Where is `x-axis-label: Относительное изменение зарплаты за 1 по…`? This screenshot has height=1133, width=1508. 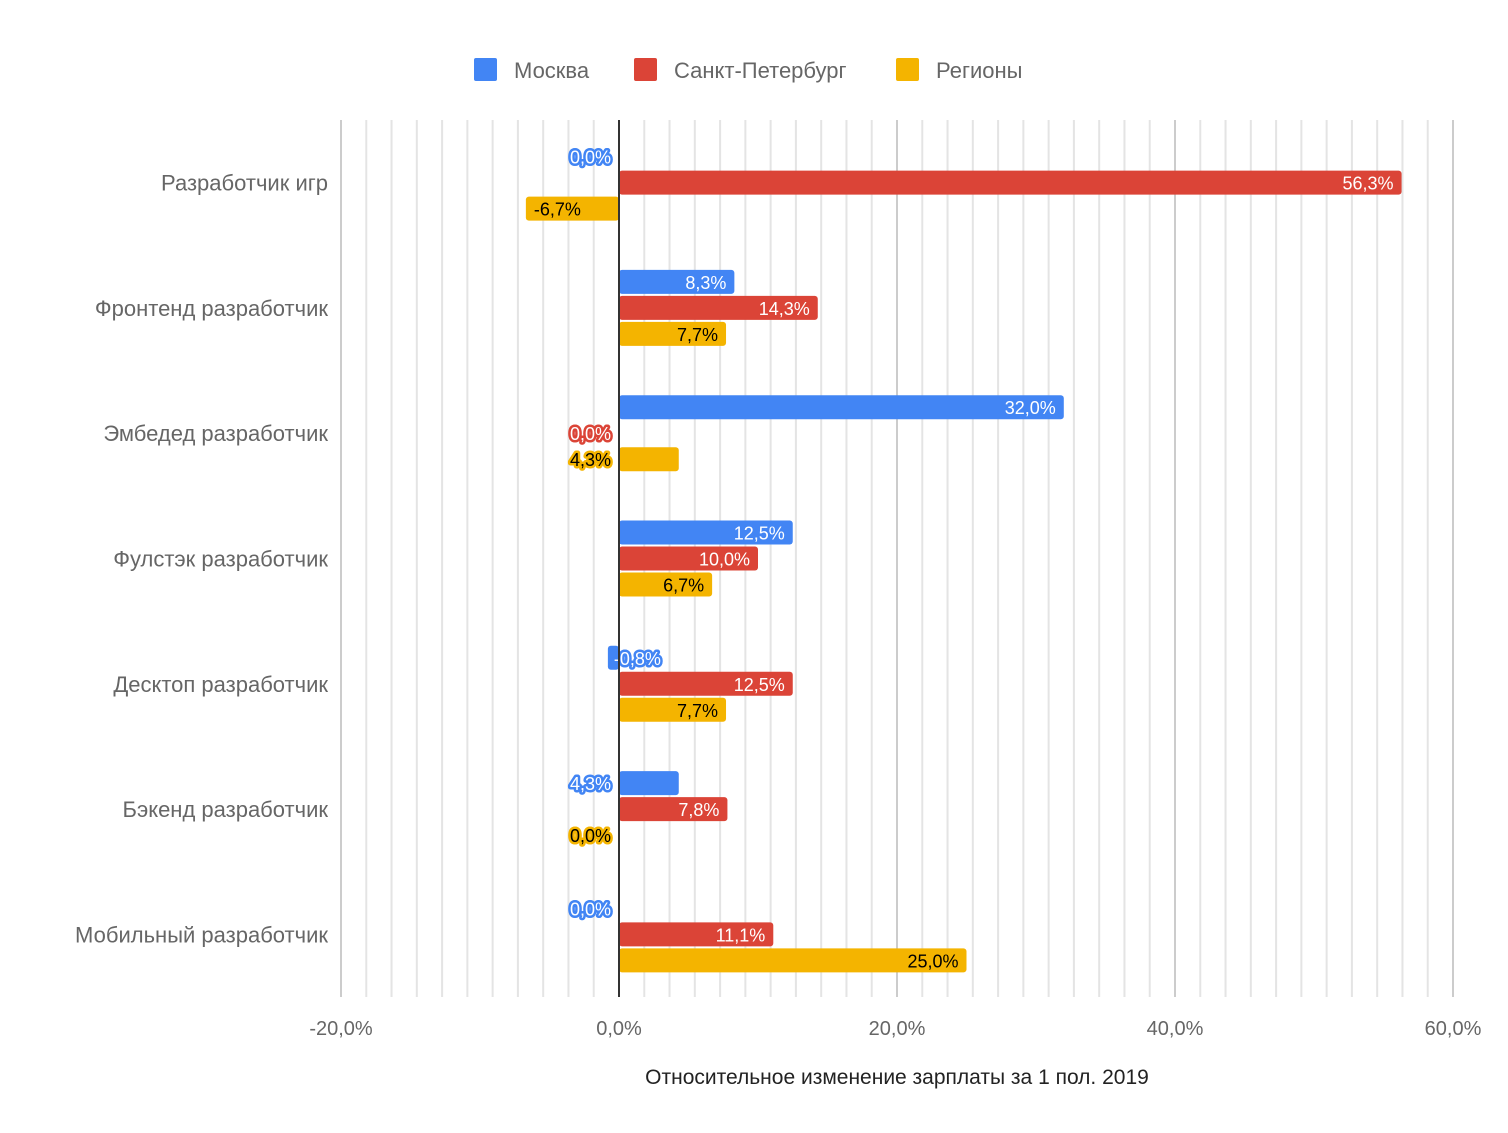
x-axis-label: Относительное изменение зарплаты за 1 по… is located at coordinates (897, 1077).